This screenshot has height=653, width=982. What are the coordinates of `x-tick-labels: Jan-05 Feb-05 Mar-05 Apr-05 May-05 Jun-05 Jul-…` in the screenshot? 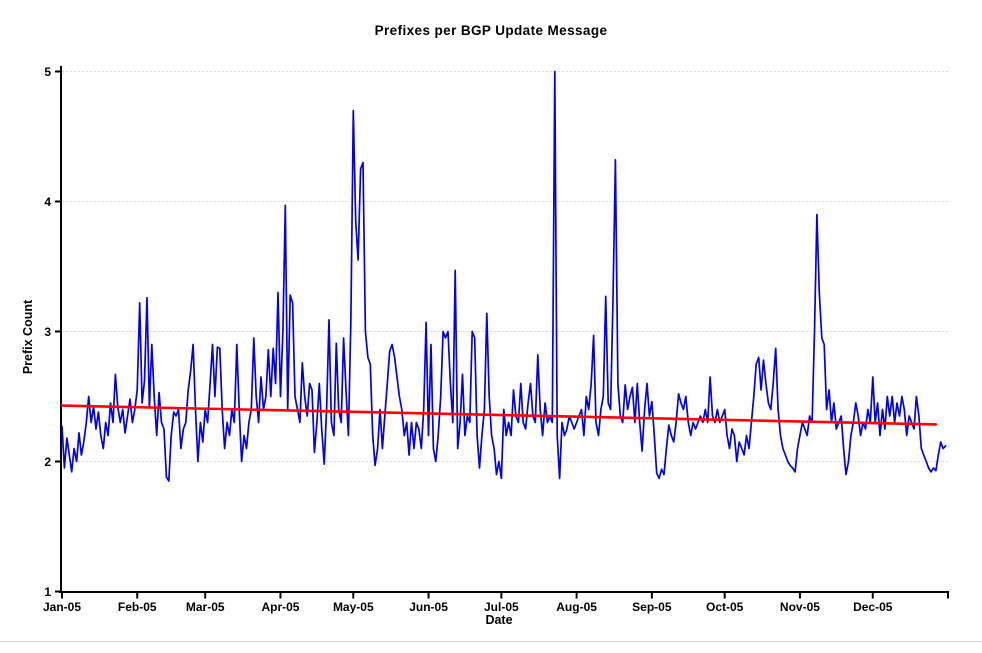 It's located at (468, 607).